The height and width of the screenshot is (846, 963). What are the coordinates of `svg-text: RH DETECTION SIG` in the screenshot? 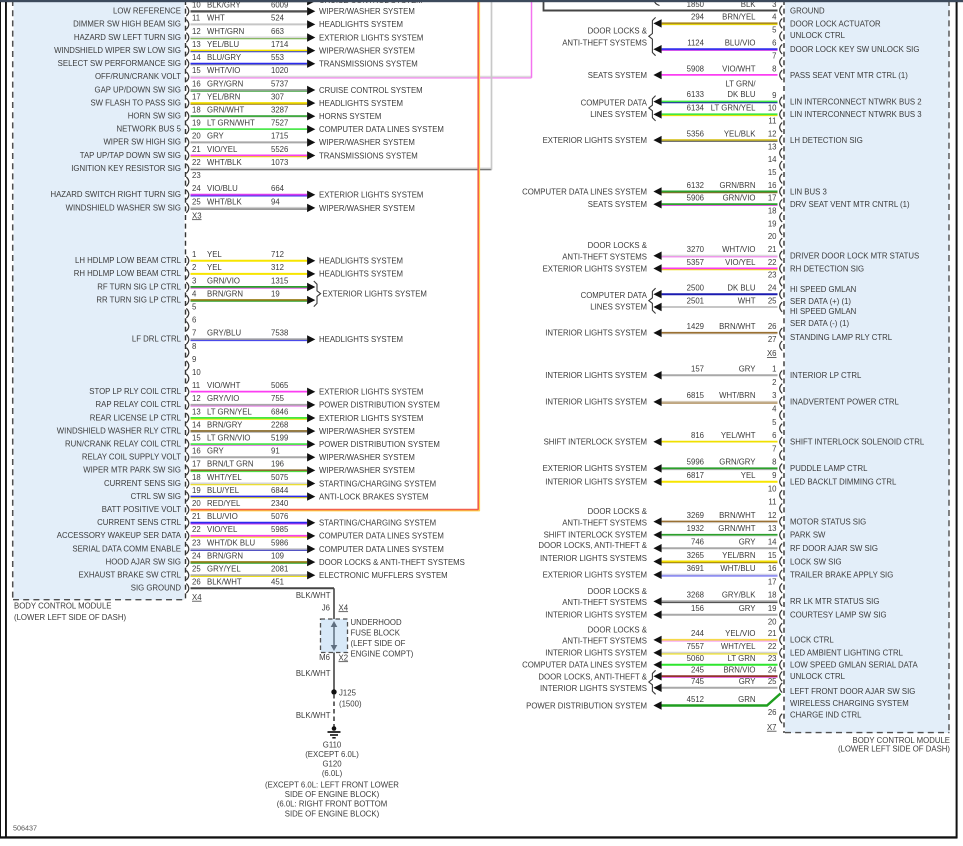 It's located at (827, 268).